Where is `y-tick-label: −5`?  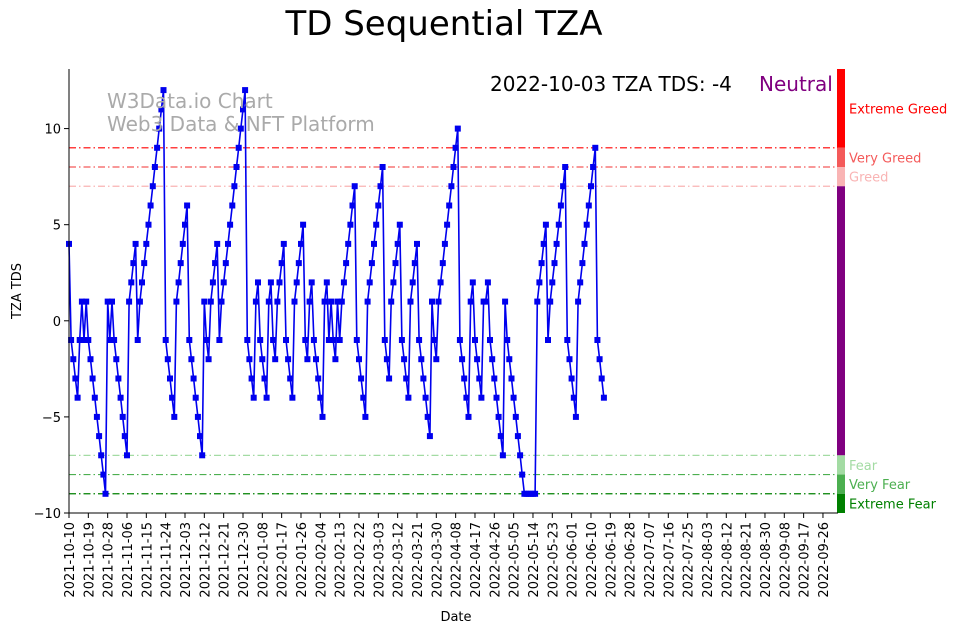 y-tick-label: −5 is located at coordinates (51, 418).